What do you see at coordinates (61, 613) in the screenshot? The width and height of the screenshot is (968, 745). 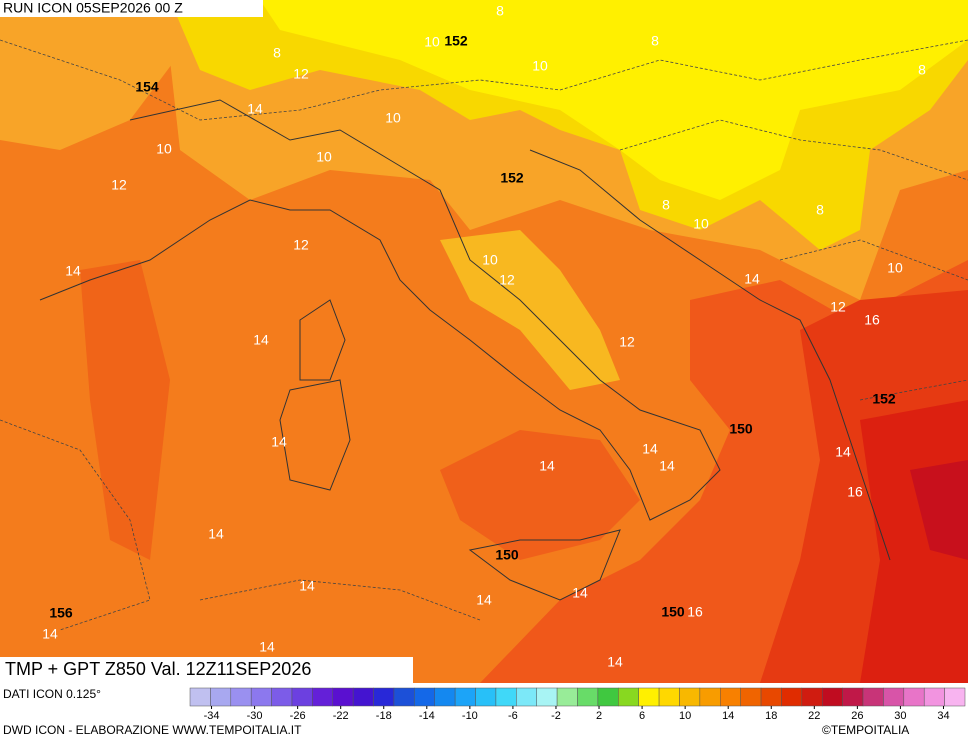 I see `geopotential-label: 156` at bounding box center [61, 613].